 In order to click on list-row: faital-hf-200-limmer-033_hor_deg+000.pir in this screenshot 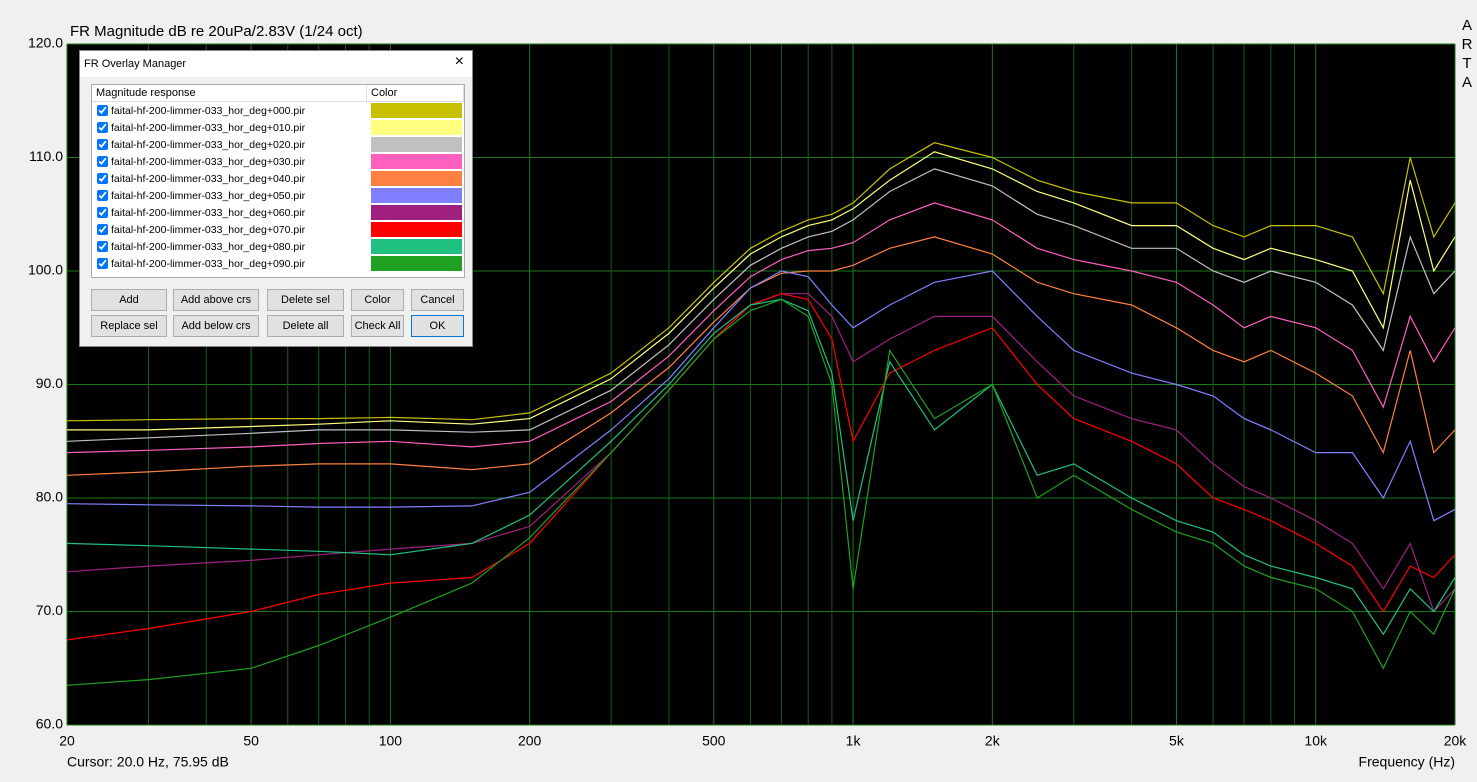, I will do `click(278, 110)`.